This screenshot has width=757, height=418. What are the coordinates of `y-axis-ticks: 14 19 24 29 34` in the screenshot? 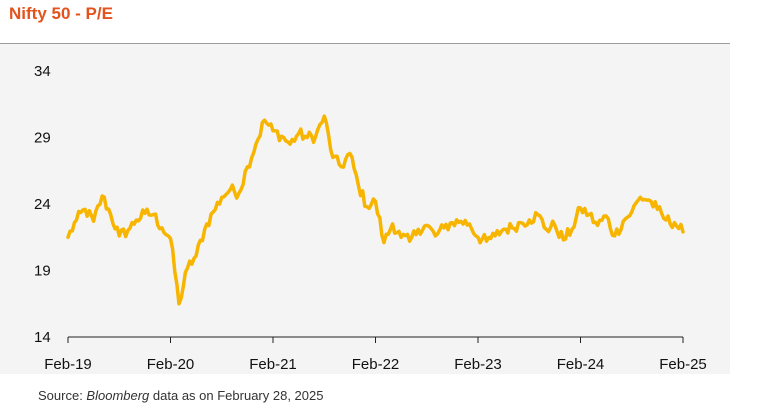 It's located at (42, 204).